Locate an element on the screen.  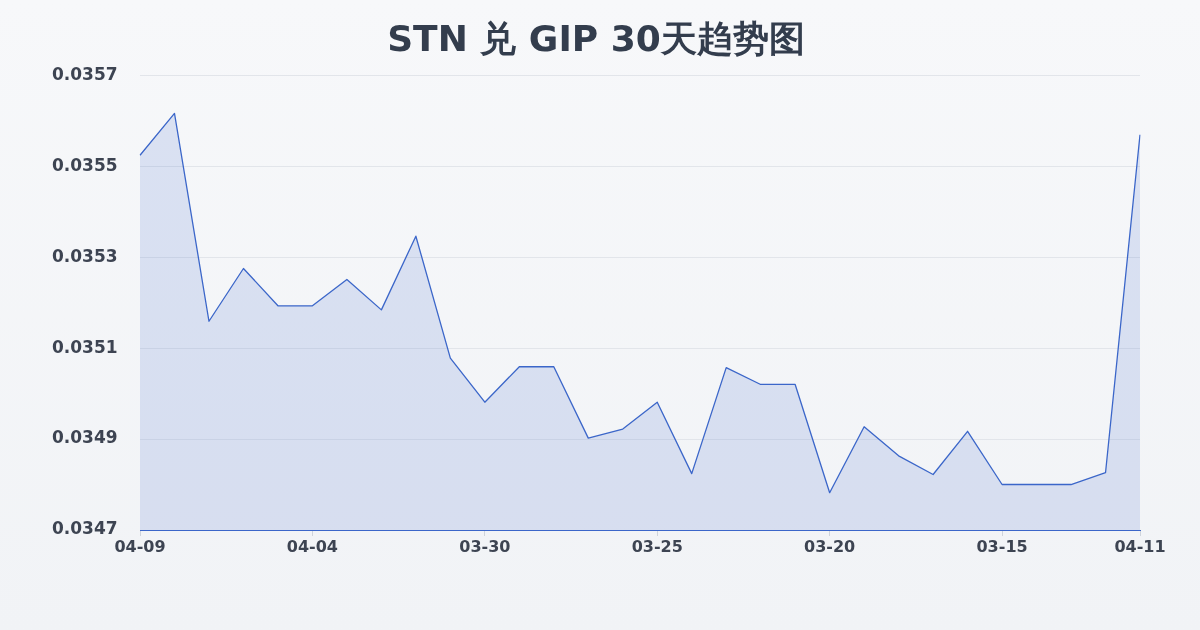
y-tick-label: 0.0347 is located at coordinates (85, 528).